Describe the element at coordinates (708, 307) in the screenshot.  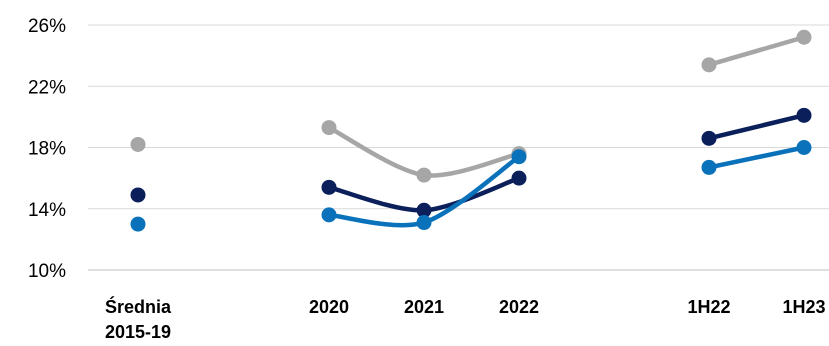
I see `x-category-label: 1H22` at that location.